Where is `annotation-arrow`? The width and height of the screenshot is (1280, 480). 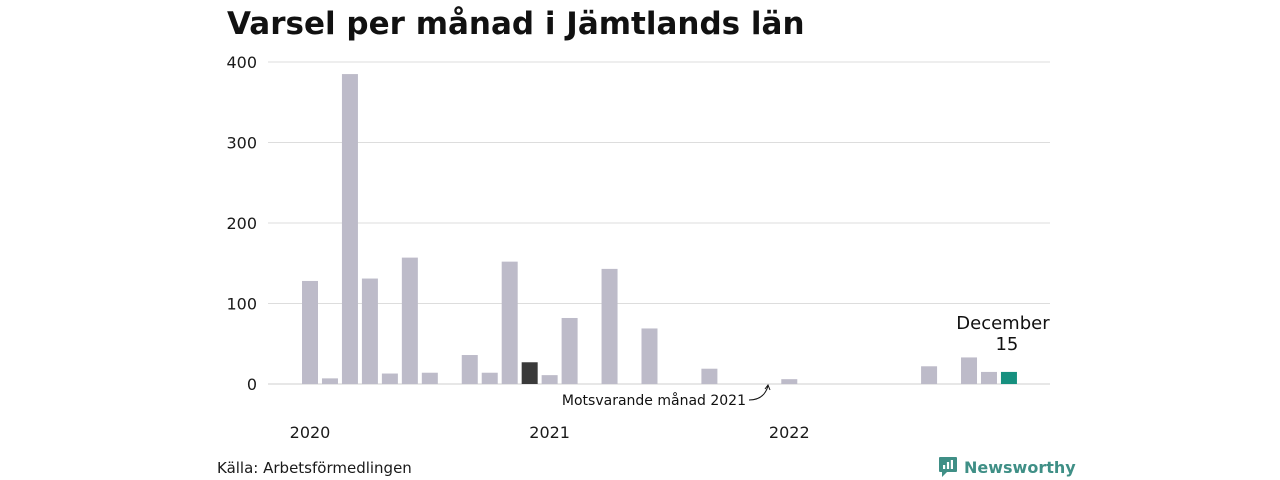
annotation-arrow is located at coordinates (758, 393).